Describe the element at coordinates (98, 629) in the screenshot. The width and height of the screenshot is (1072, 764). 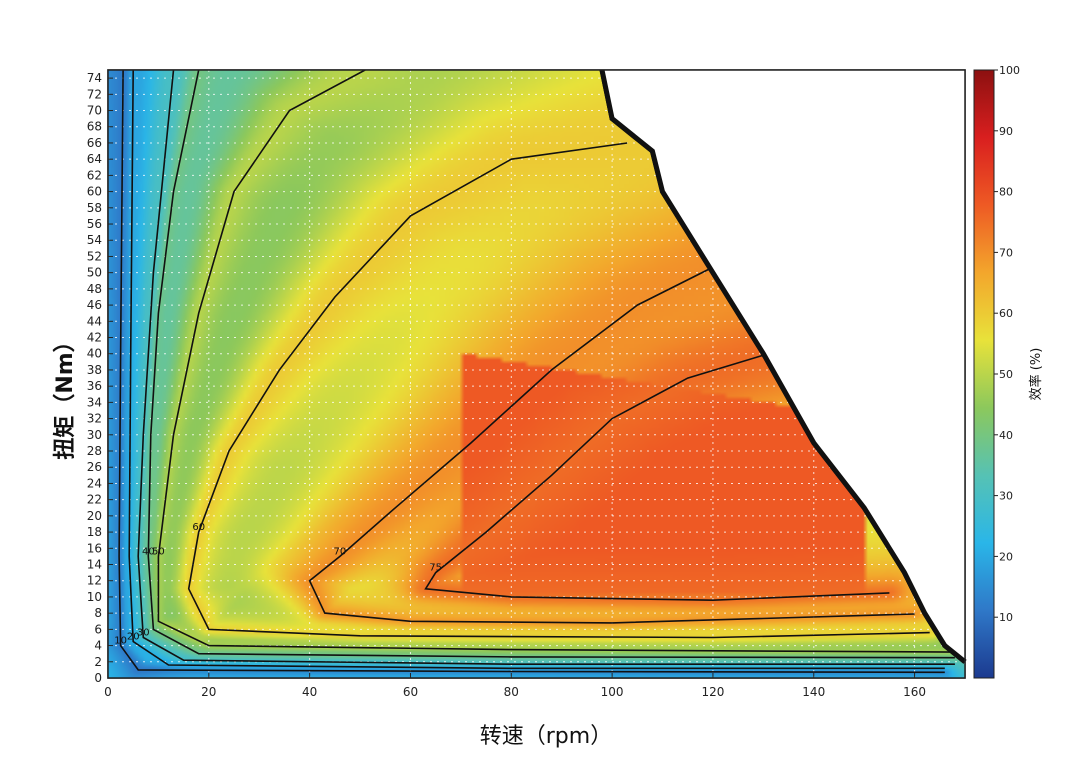
I see `y-tick-label: 6` at that location.